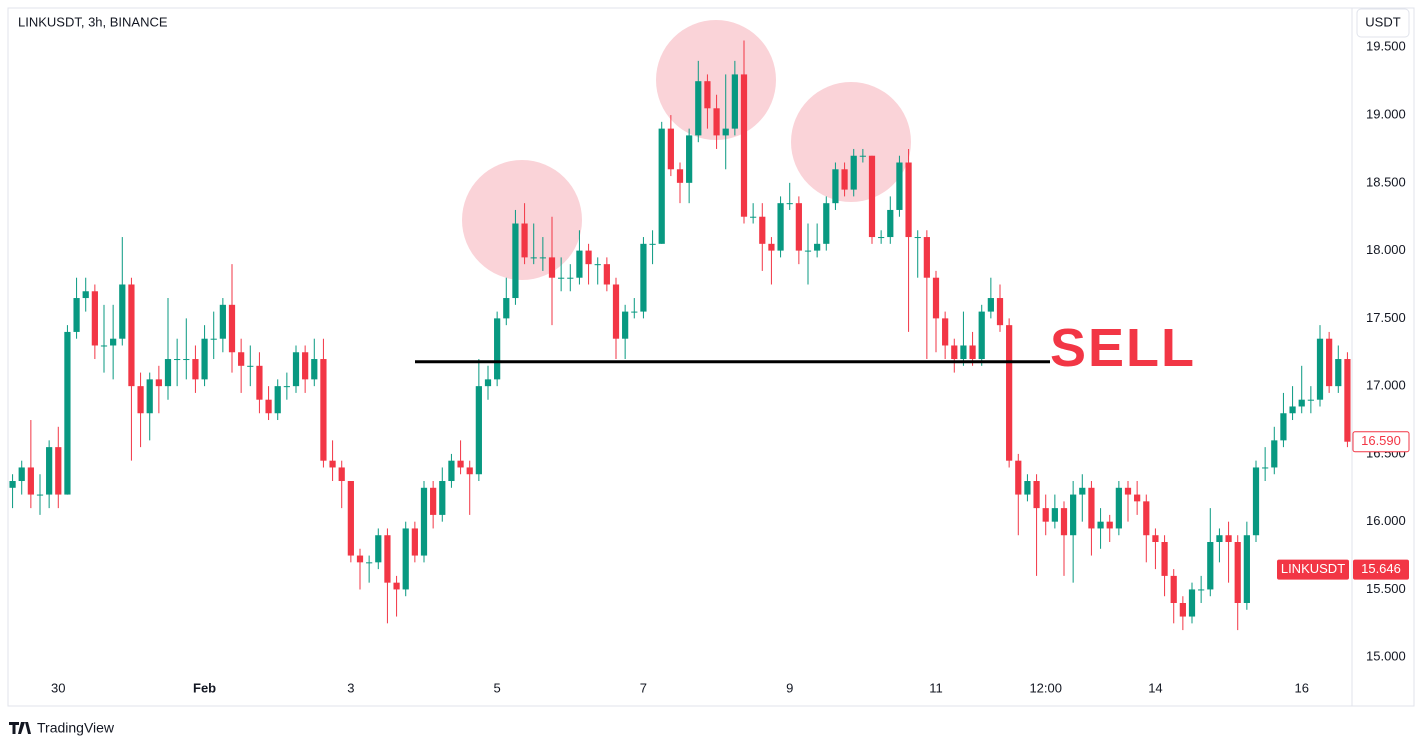 The height and width of the screenshot is (751, 1426). Describe the element at coordinates (76, 728) in the screenshot. I see `brand-name: TradingView` at that location.